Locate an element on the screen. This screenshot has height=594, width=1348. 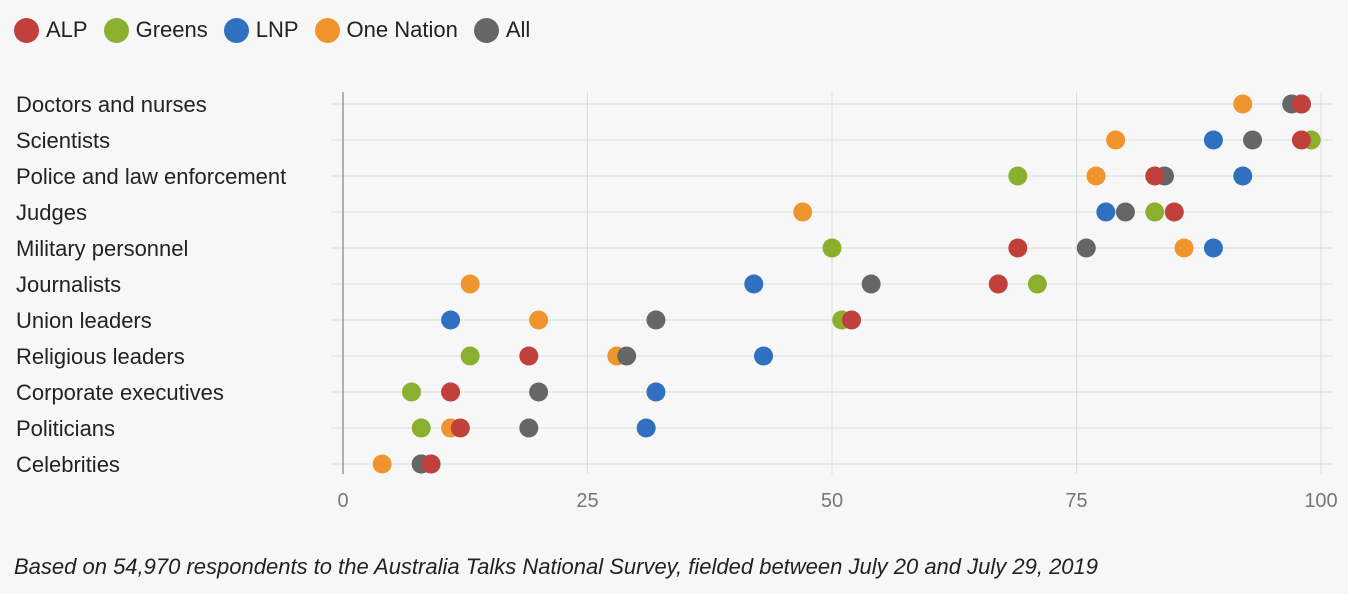
legend-item-lnp: LNP is located at coordinates (261, 30).